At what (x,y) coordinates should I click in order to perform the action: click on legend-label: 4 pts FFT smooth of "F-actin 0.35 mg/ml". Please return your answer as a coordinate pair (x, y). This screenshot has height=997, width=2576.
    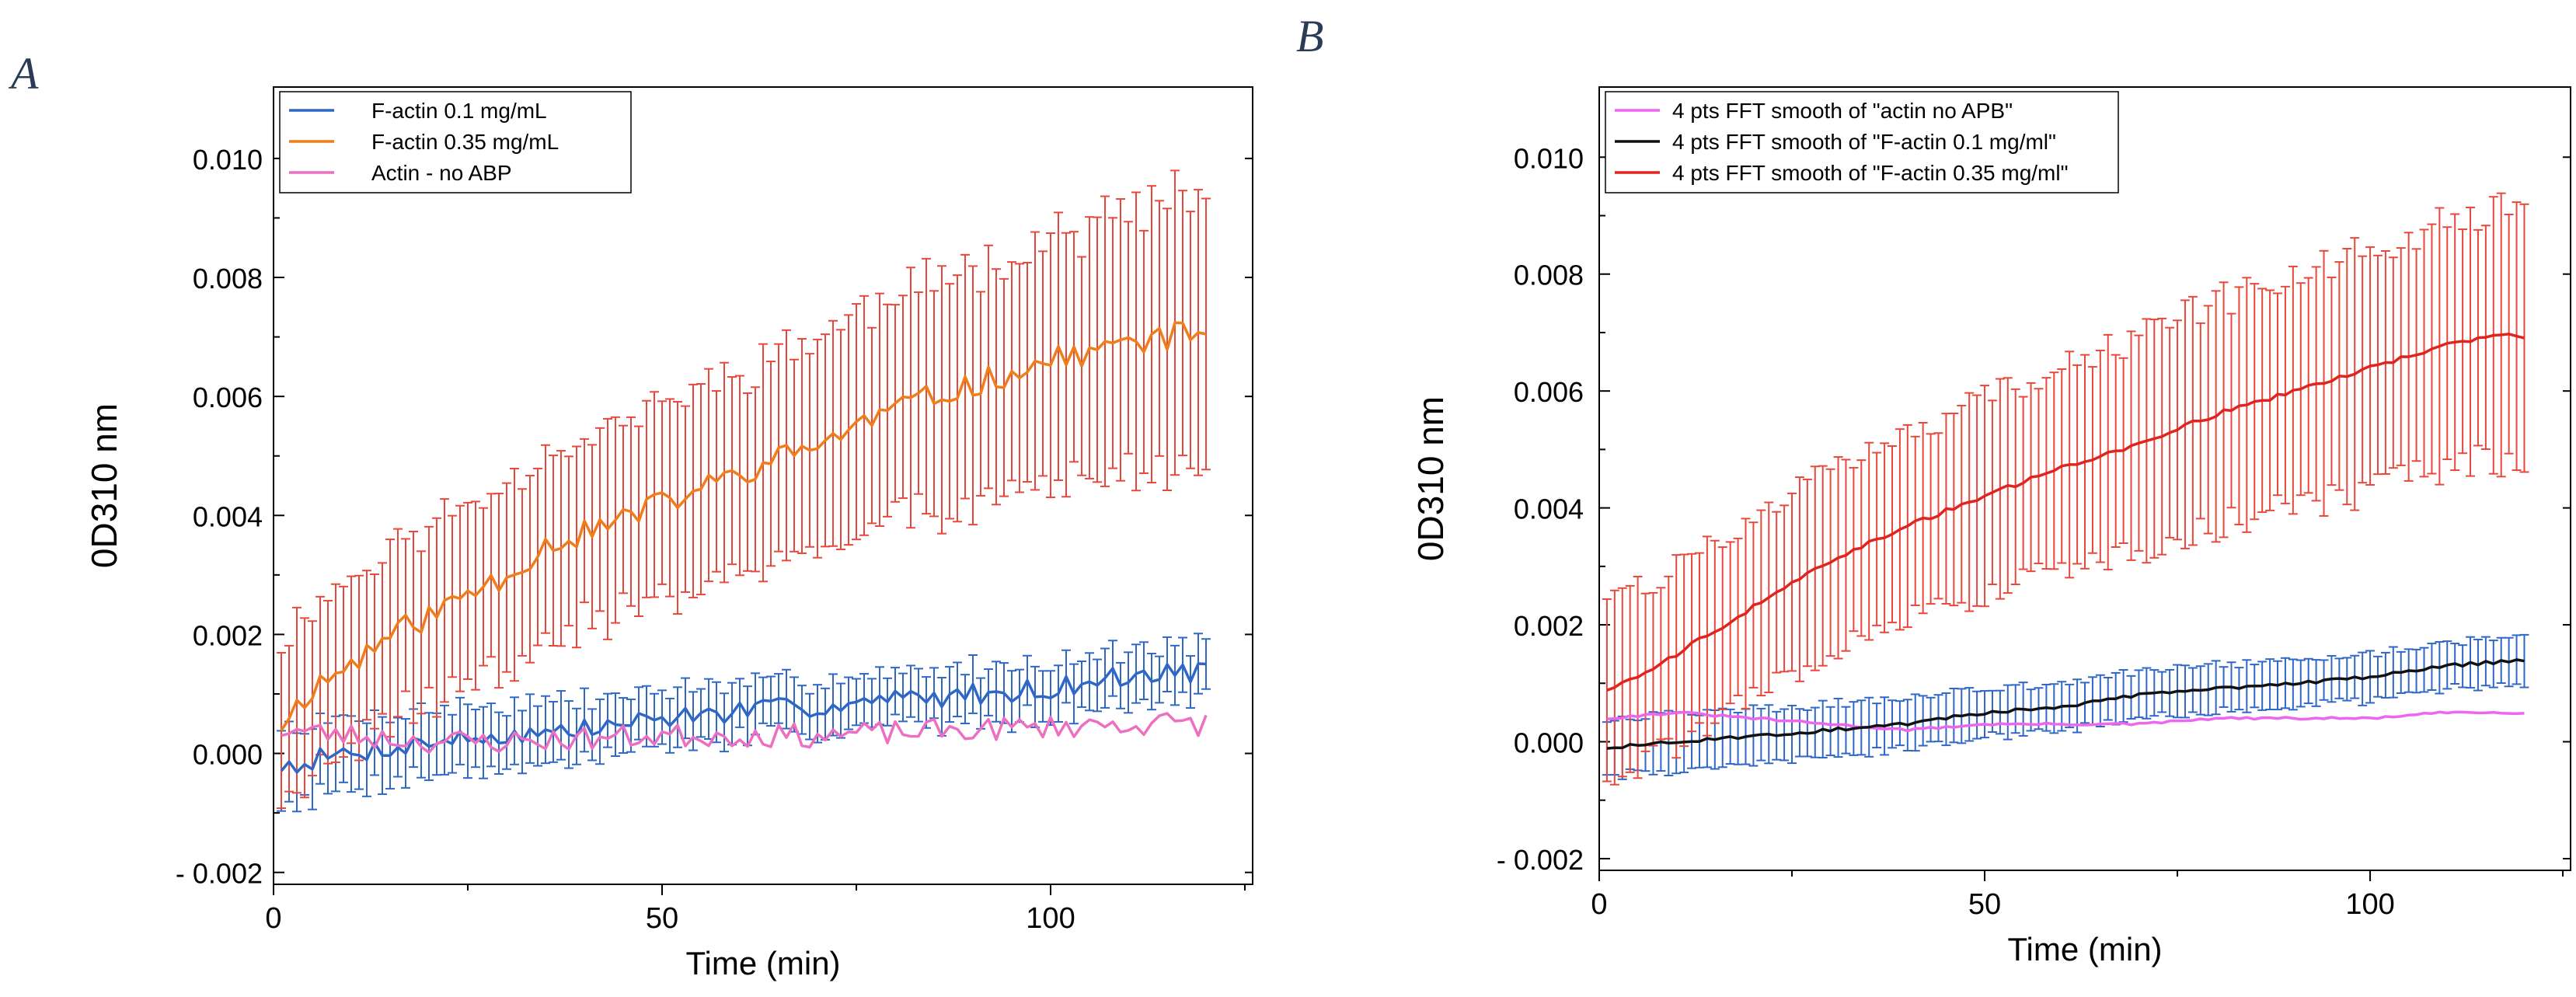
    Looking at the image, I should click on (1870, 173).